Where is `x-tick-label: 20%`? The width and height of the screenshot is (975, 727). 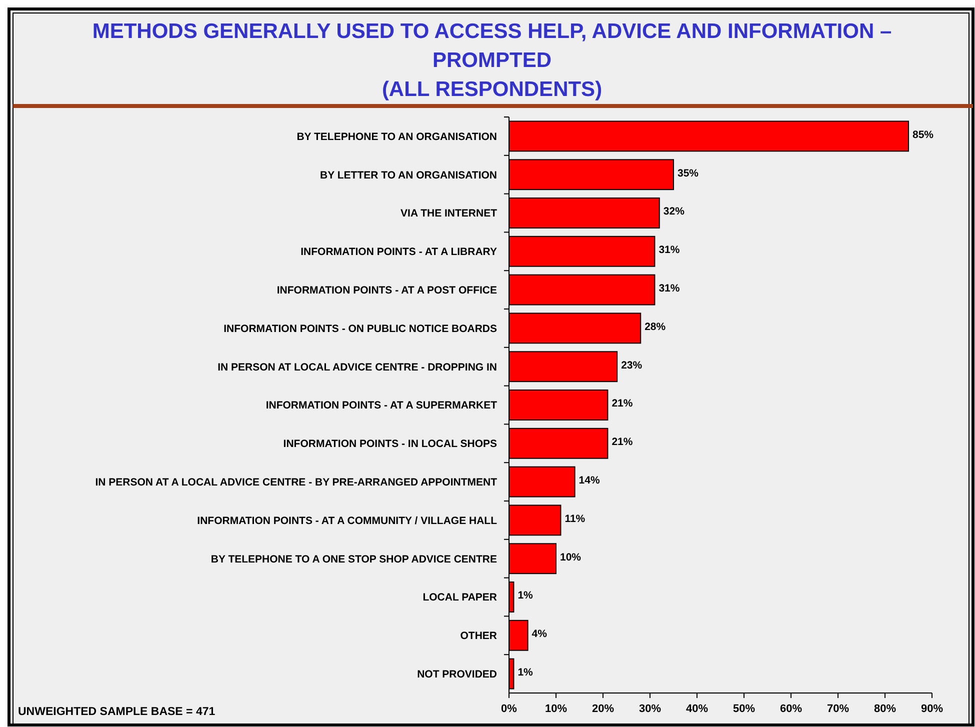 x-tick-label: 20% is located at coordinates (603, 709).